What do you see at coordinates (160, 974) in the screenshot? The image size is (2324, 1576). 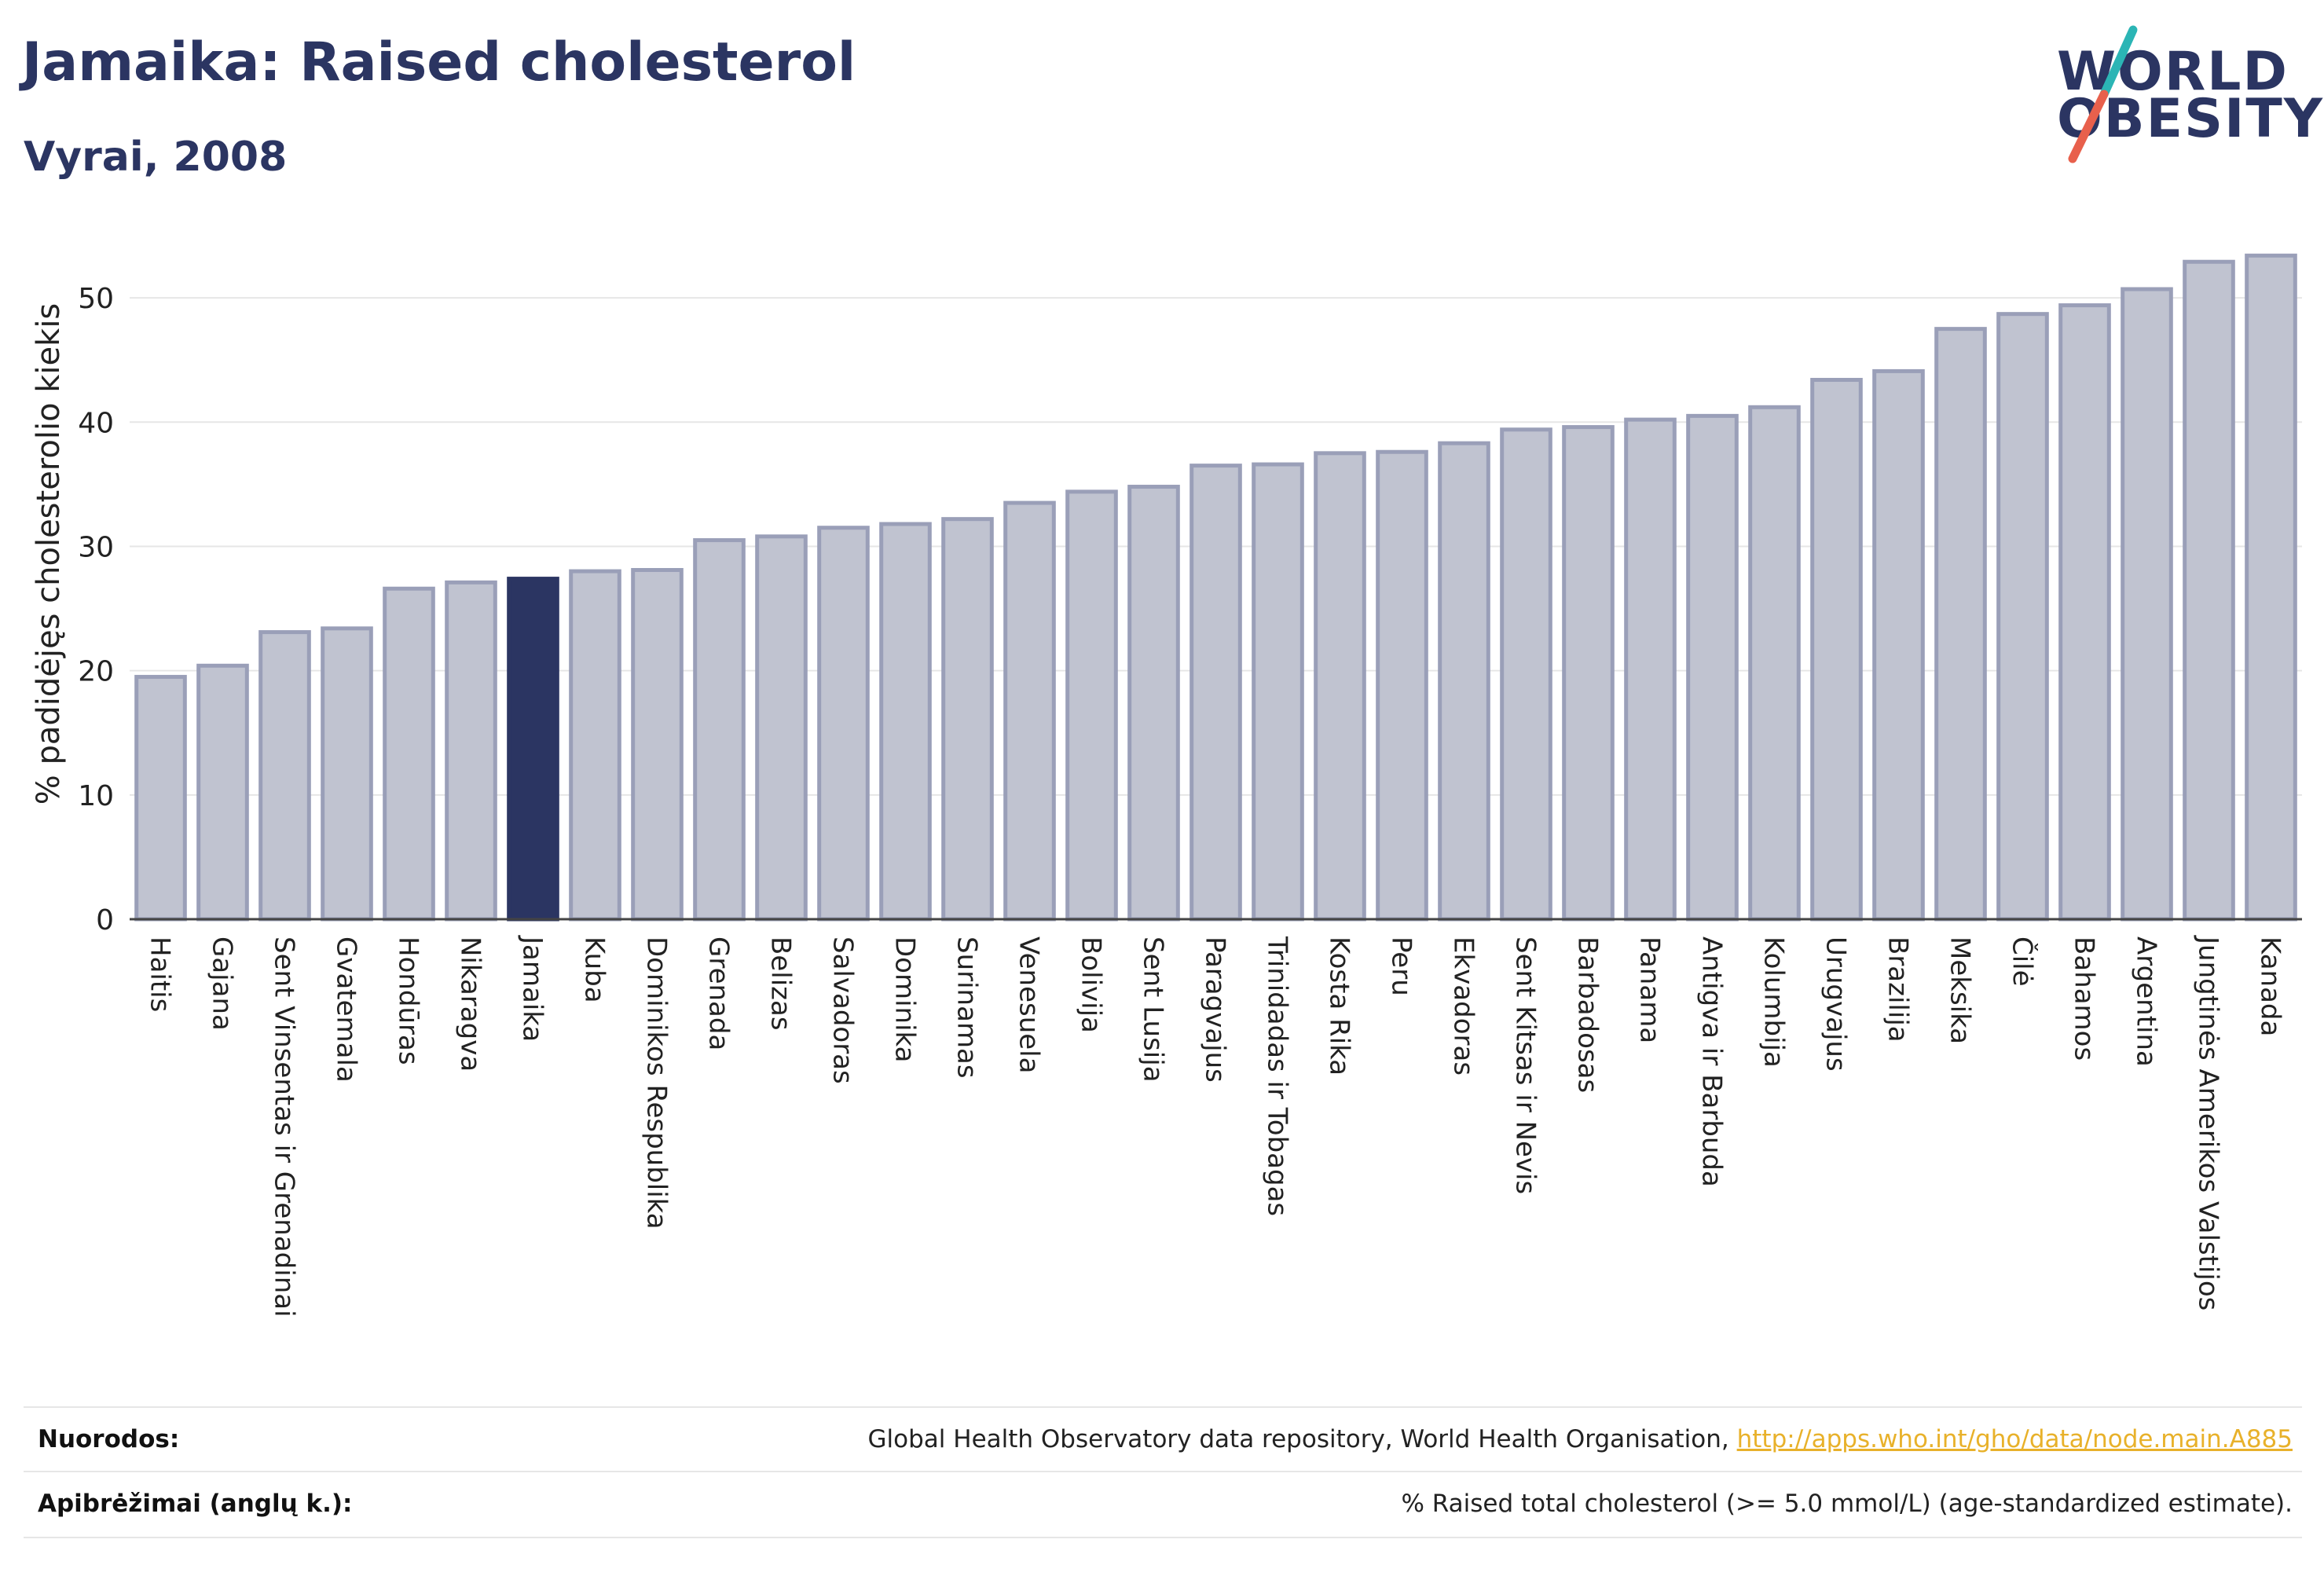 I see `x-tick-label: Haitis` at bounding box center [160, 974].